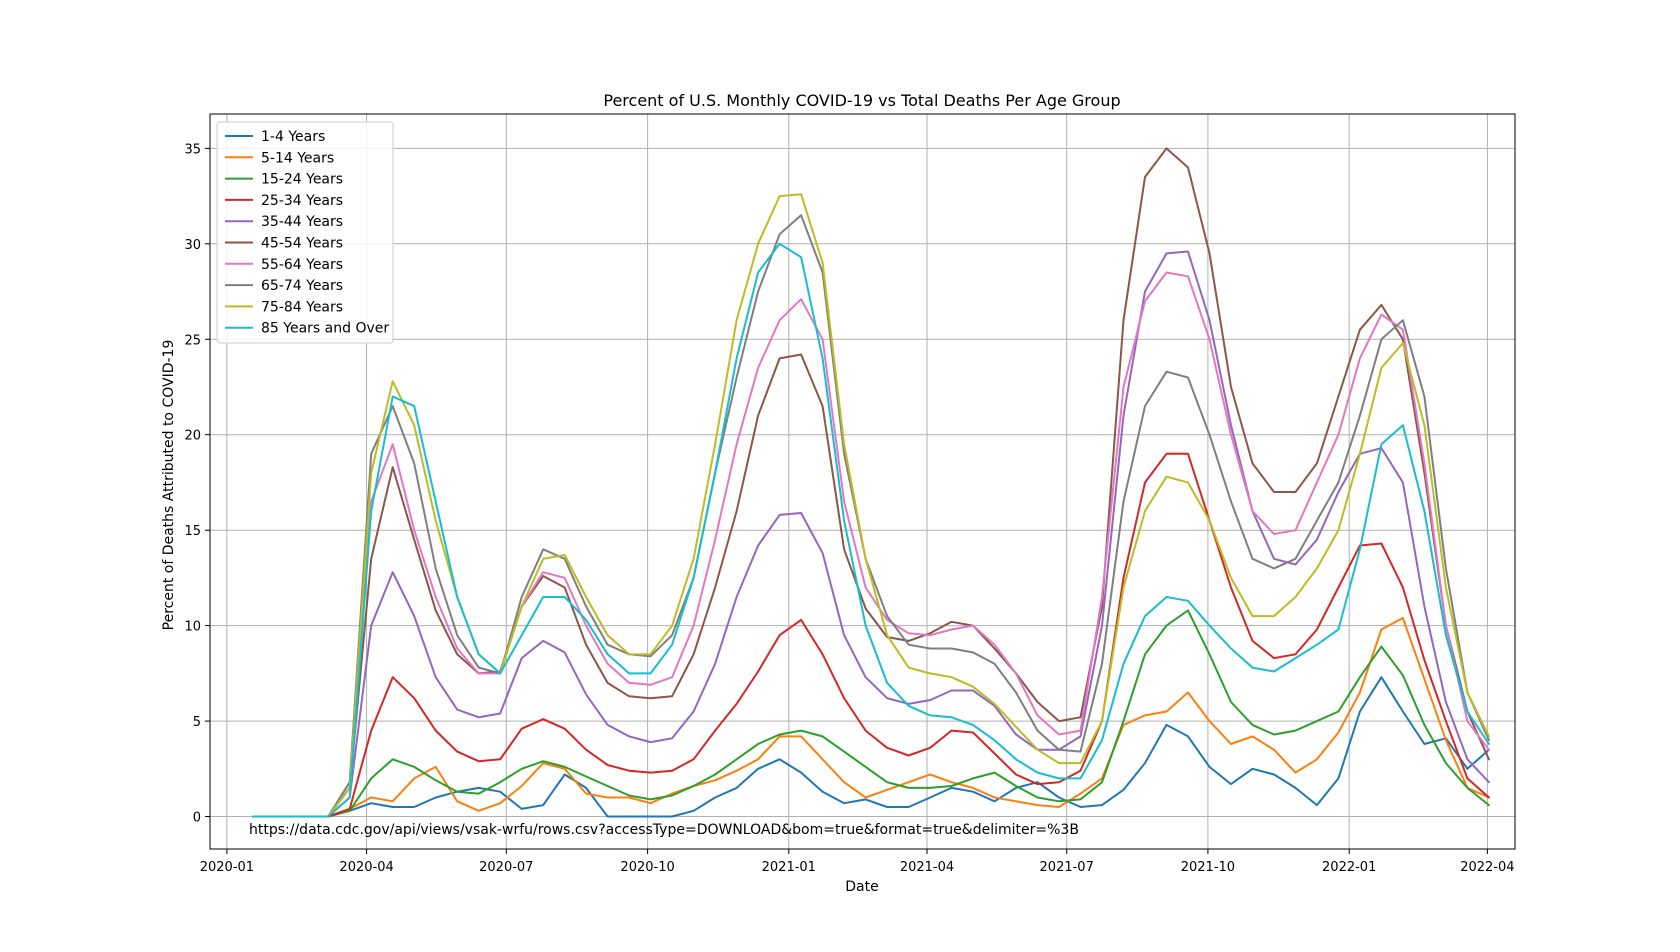  What do you see at coordinates (192, 436) in the screenshot?
I see `y-tick-label: 20` at bounding box center [192, 436].